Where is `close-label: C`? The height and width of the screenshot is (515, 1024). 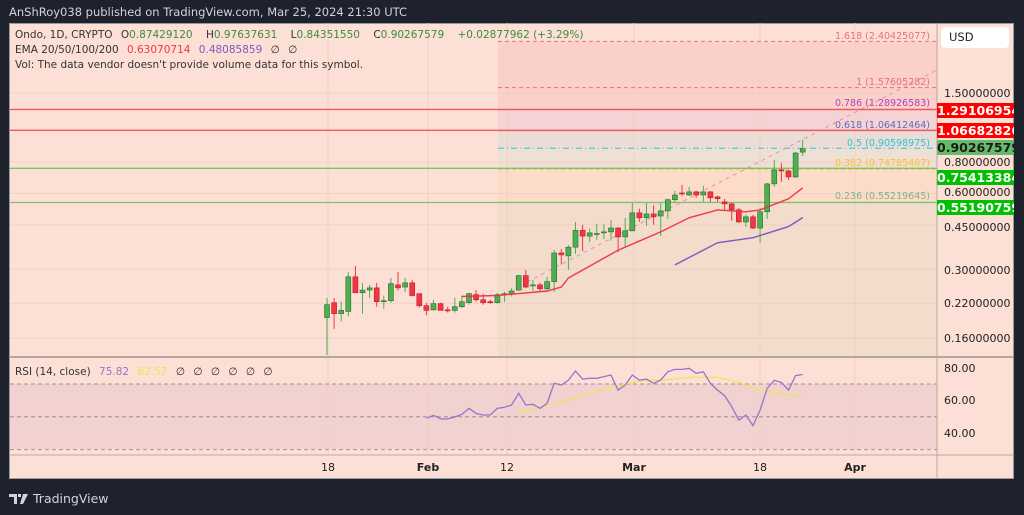 close-label: C is located at coordinates (377, 35).